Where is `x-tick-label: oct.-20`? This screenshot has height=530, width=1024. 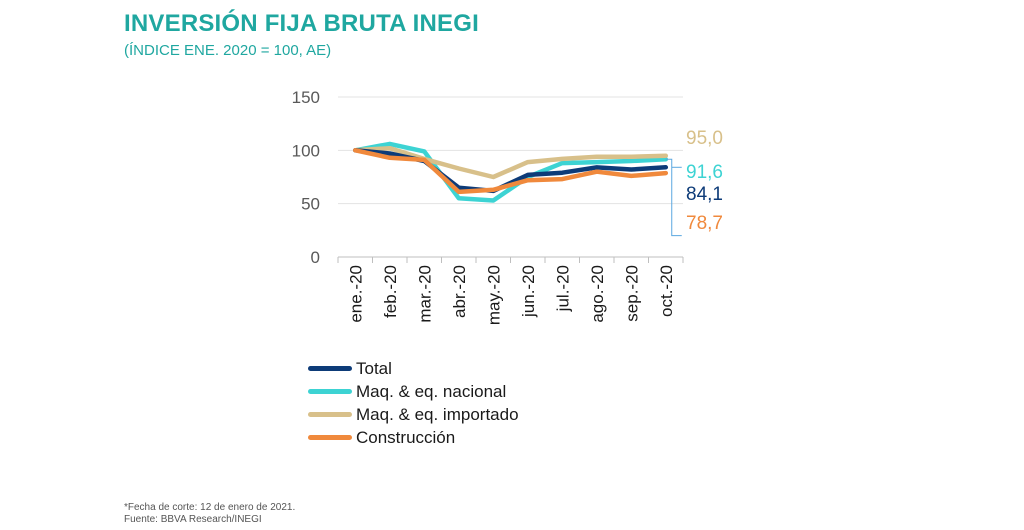 x-tick-label: oct.-20 is located at coordinates (666, 291).